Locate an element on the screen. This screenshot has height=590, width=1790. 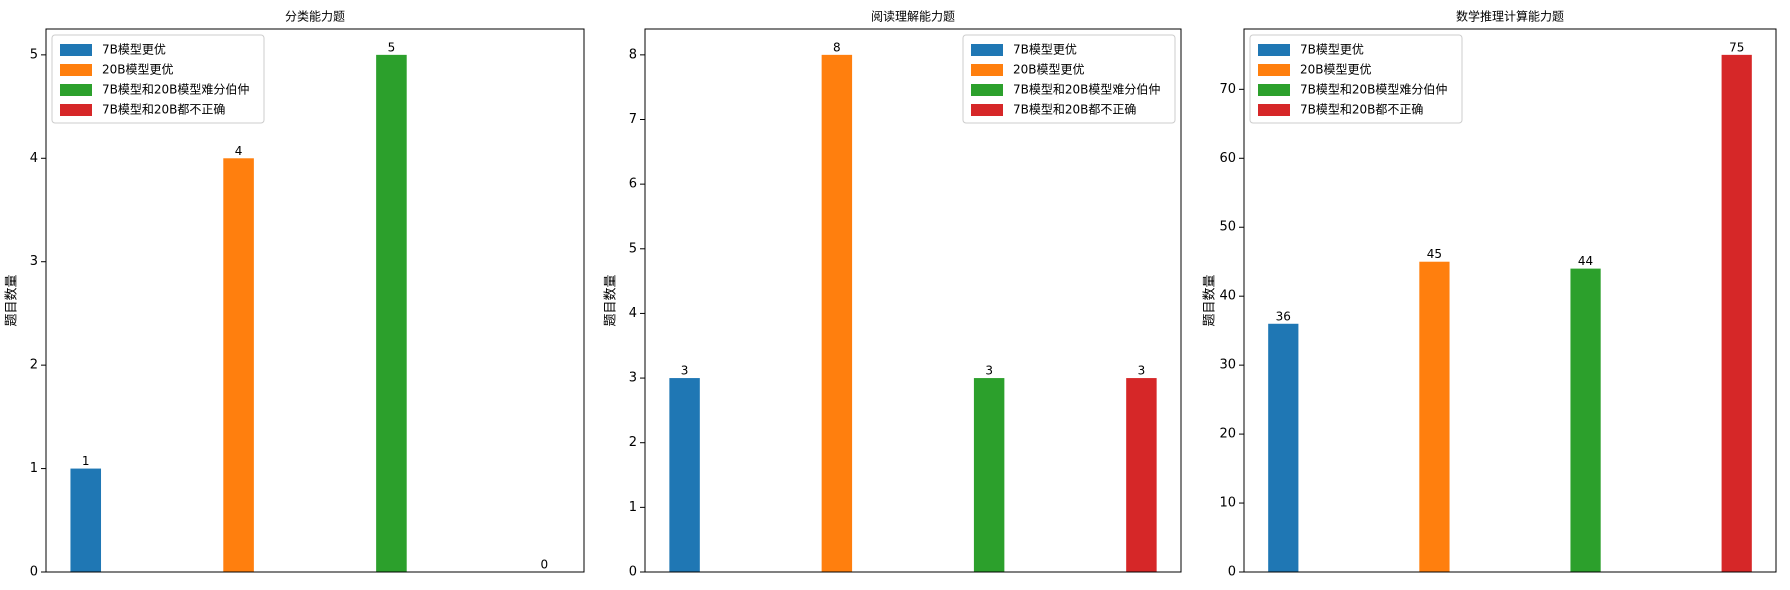
value-label: 75 is located at coordinates (1736, 47).